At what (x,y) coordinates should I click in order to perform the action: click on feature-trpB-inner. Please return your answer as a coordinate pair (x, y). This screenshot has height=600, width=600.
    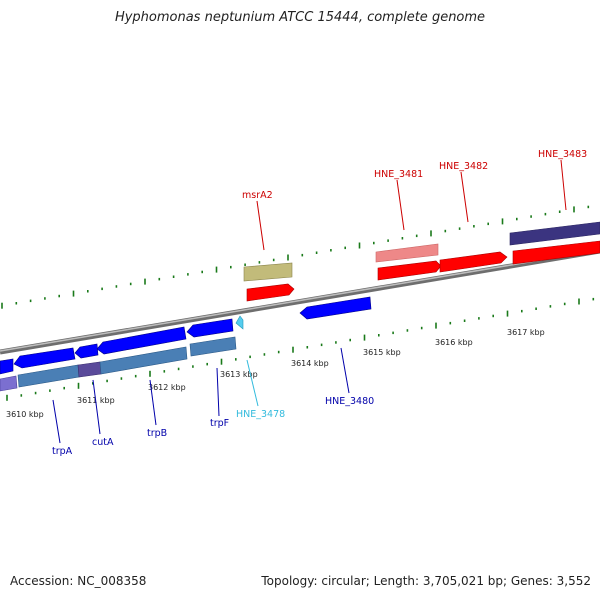
    Looking at the image, I should click on (143, 360).